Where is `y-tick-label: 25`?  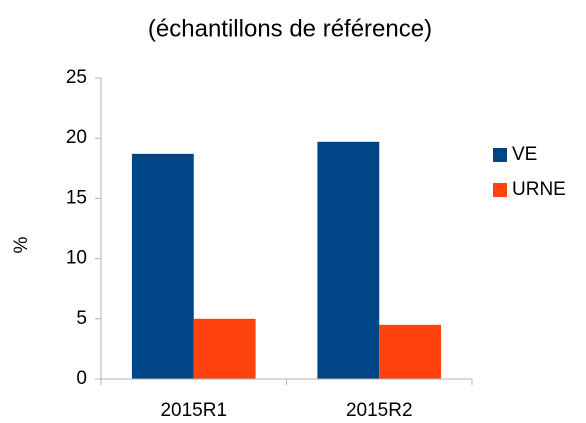
y-tick-label: 25 is located at coordinates (76, 77).